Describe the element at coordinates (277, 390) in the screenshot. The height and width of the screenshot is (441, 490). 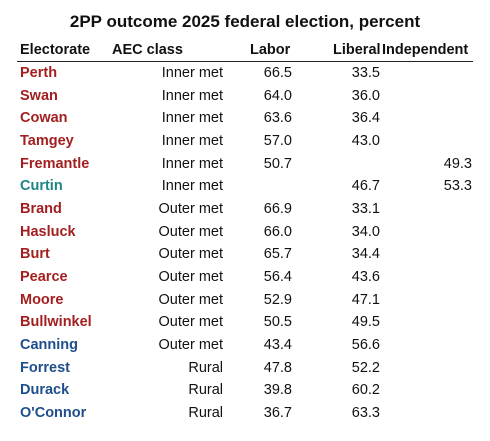
I see `labor-value: 39.8` at that location.